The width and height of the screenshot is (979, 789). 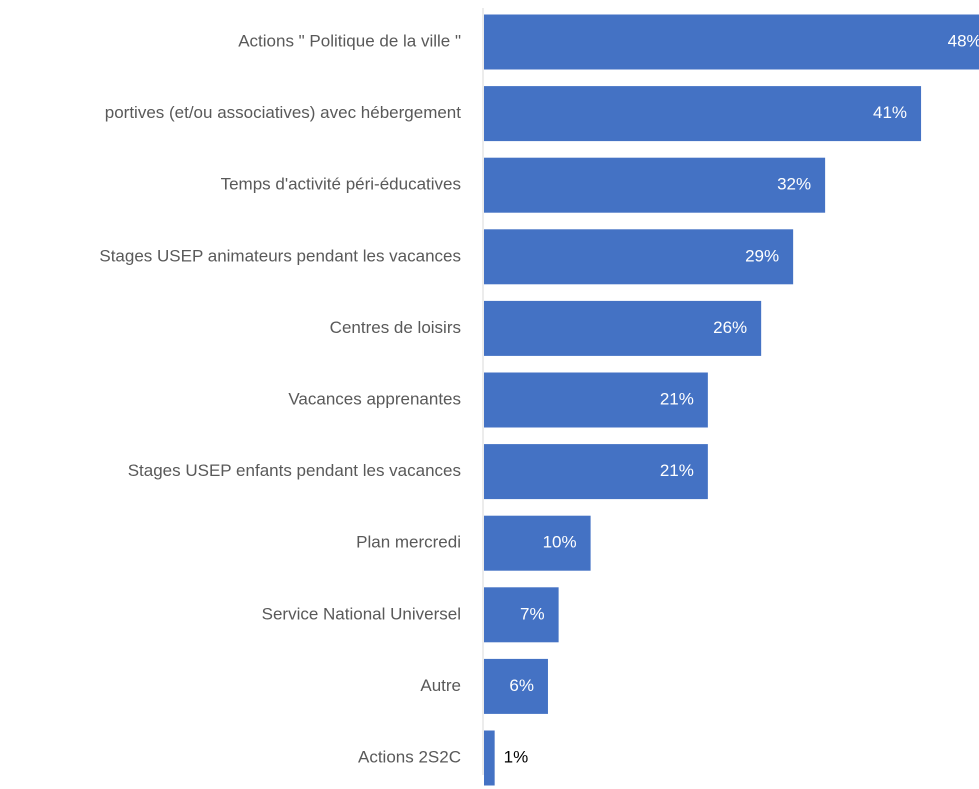 I want to click on category-label: Temps d'activité péri-éducatives, so click(x=341, y=184).